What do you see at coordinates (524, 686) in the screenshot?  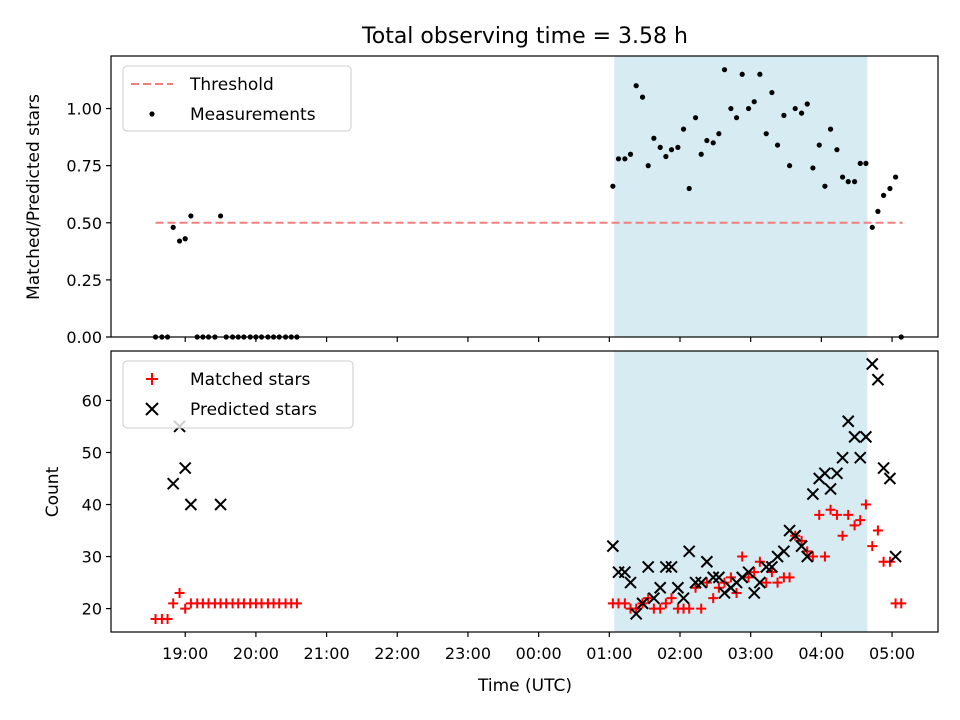 I see `x-axis-label: Time (UTC)` at bounding box center [524, 686].